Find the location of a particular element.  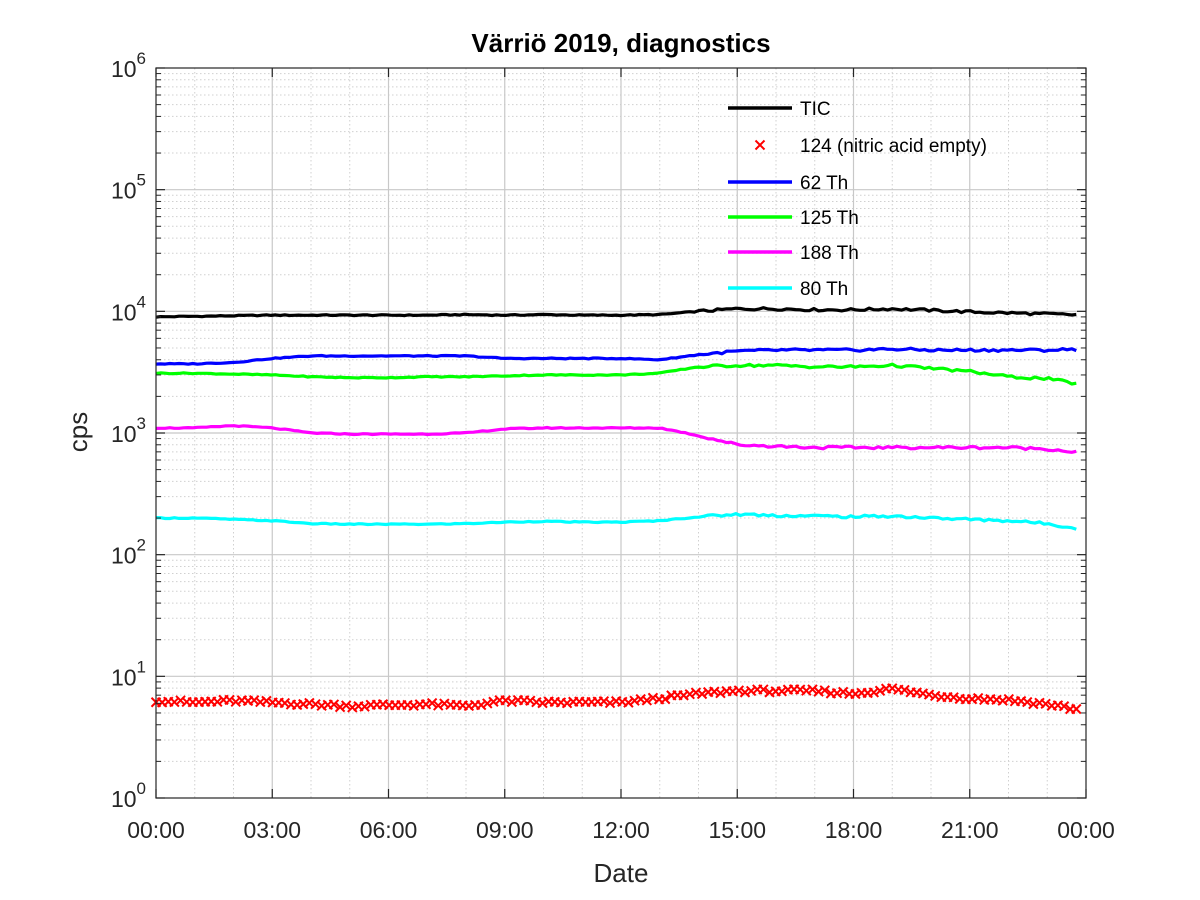

x-tick-label: 06:00 is located at coordinates (389, 830).